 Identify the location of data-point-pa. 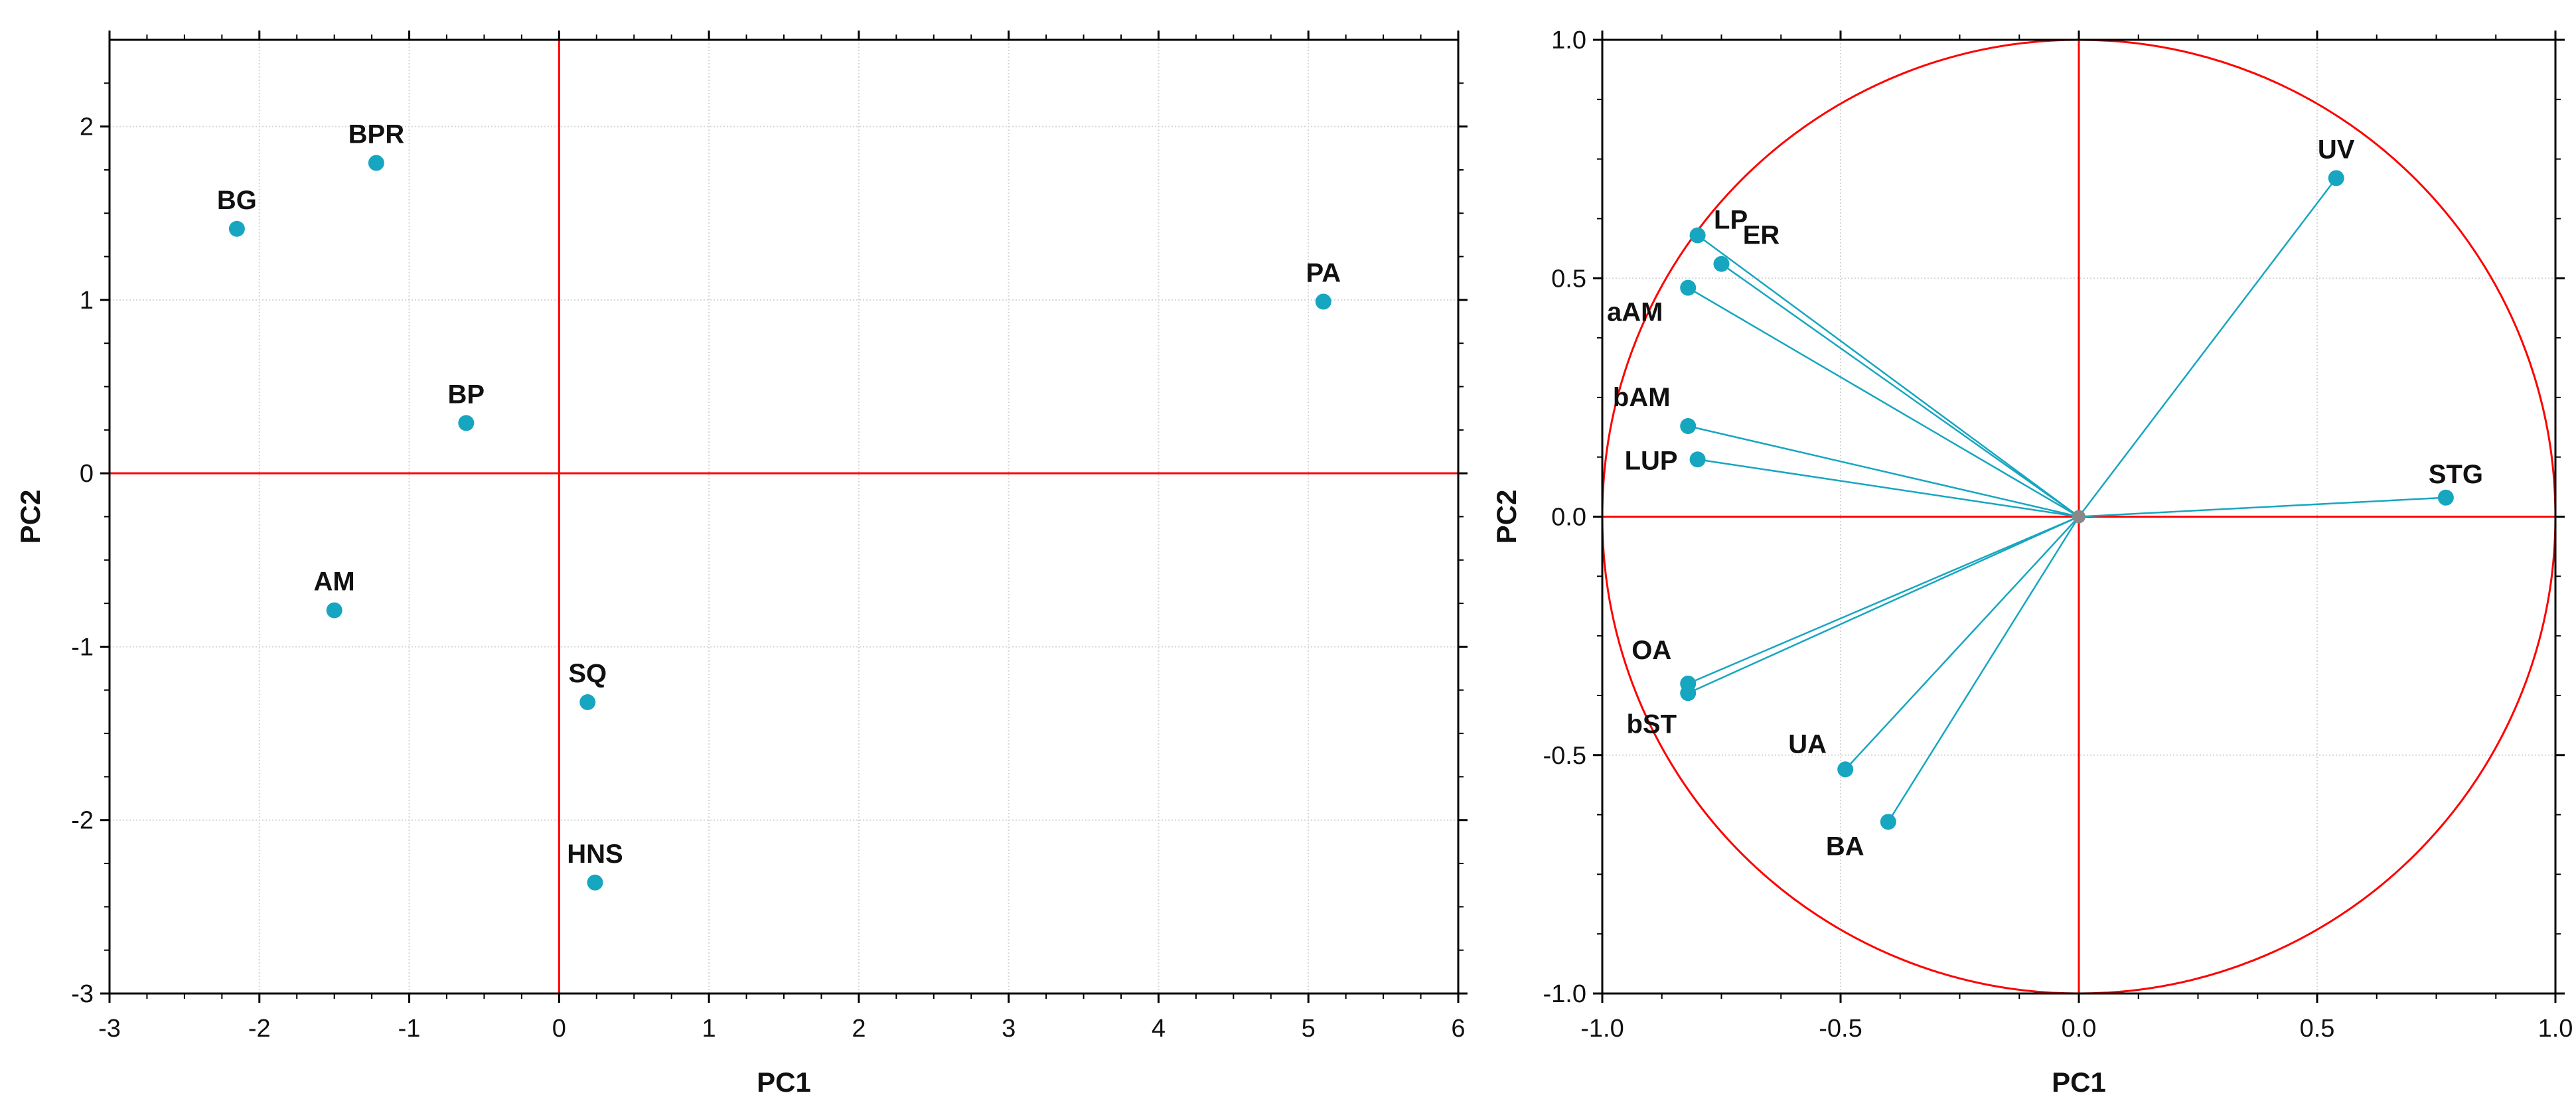
(1323, 301).